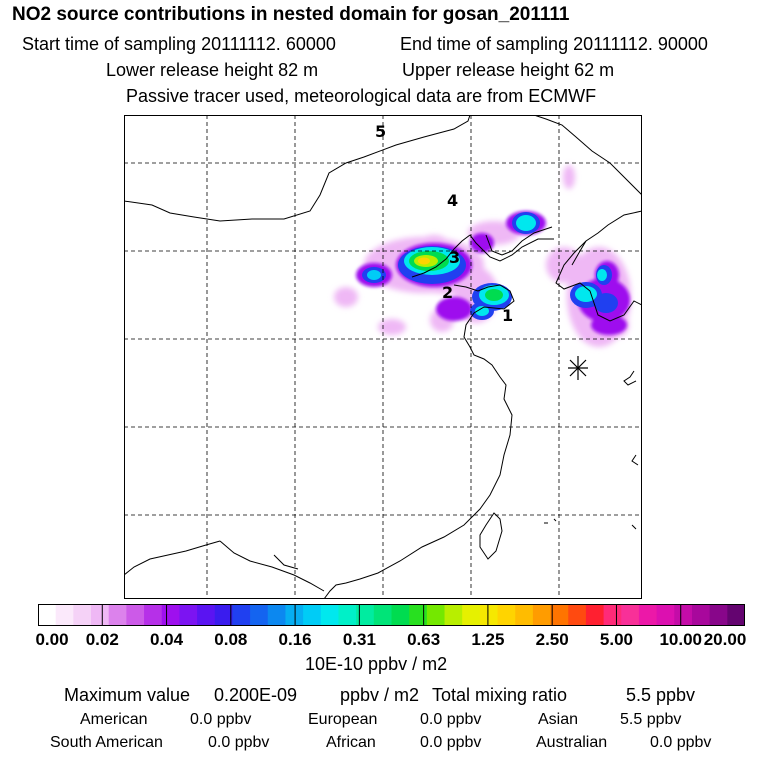 This screenshot has width=768, height=768. I want to click on lower-release-height: Lower release height 82 m, so click(212, 70).